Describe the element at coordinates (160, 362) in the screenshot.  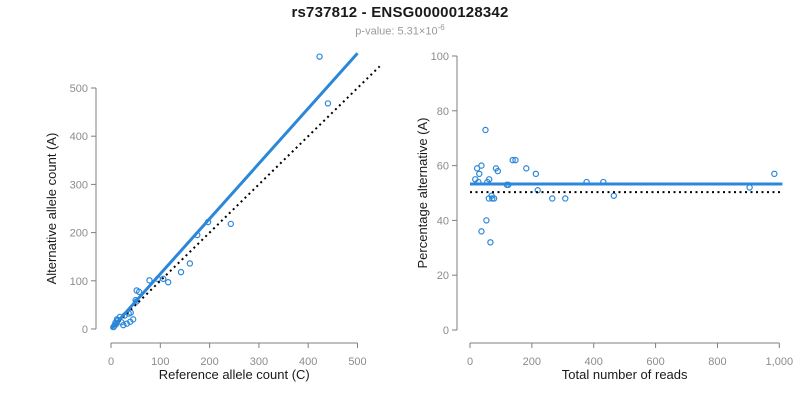
I see `x-tick-label: 100` at that location.